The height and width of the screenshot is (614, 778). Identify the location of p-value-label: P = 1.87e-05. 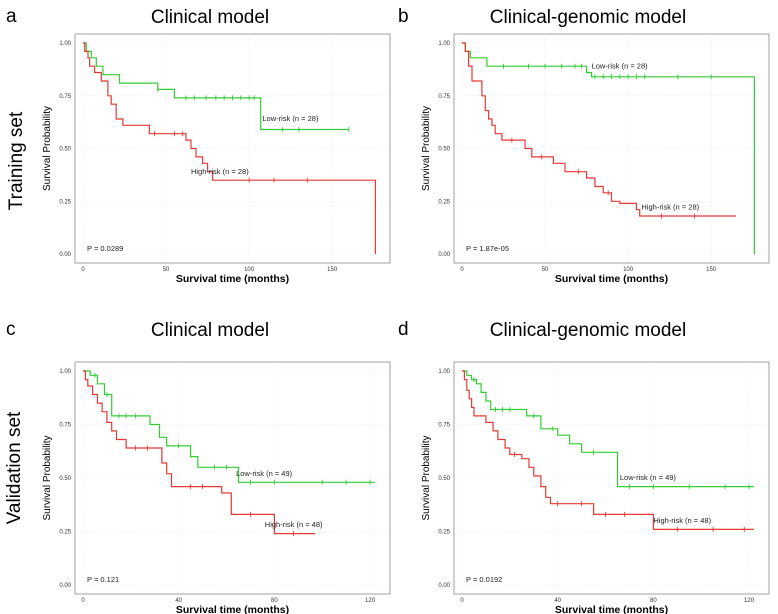
(487, 248).